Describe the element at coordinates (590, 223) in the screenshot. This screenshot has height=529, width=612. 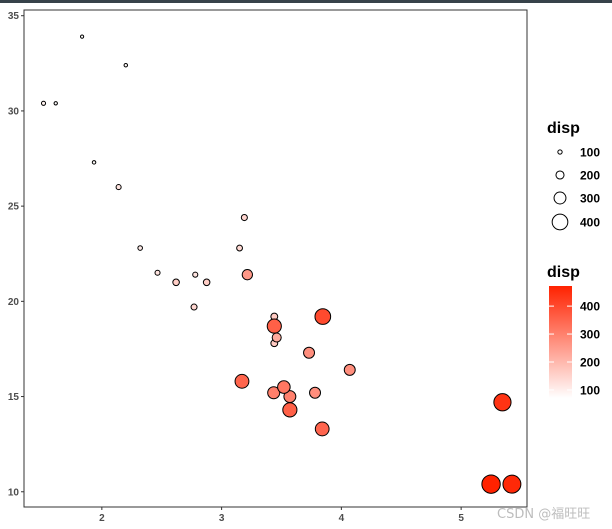
I see `size-legend-label: 400` at that location.